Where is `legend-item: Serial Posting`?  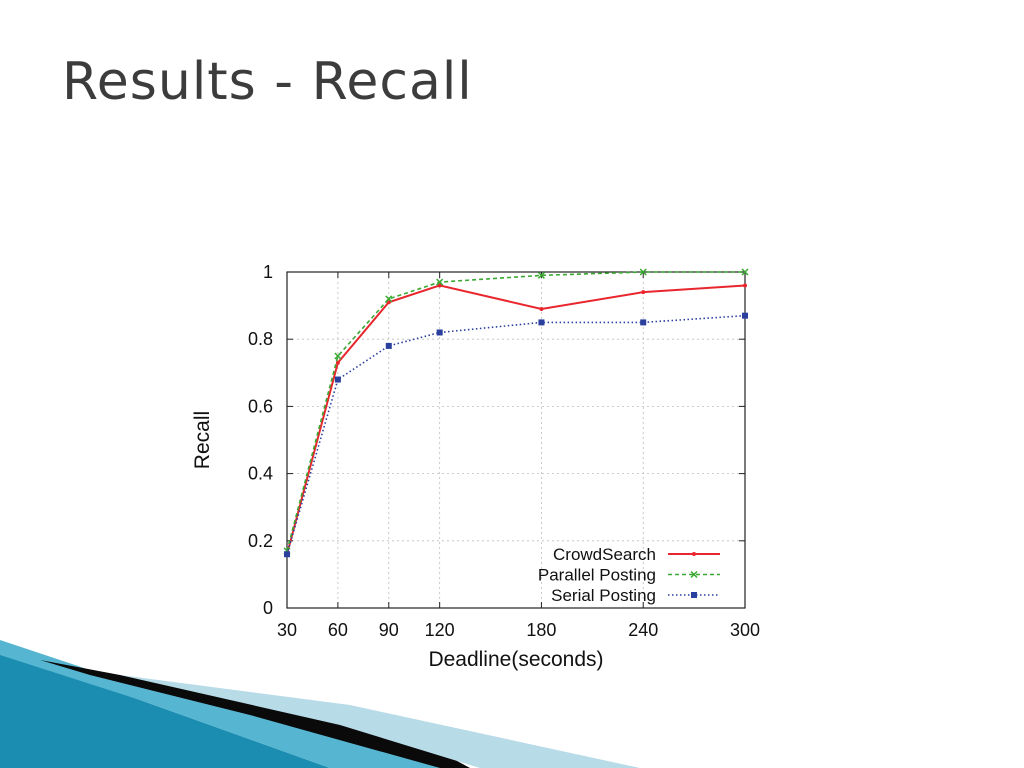
legend-item: Serial Posting is located at coordinates (635, 595).